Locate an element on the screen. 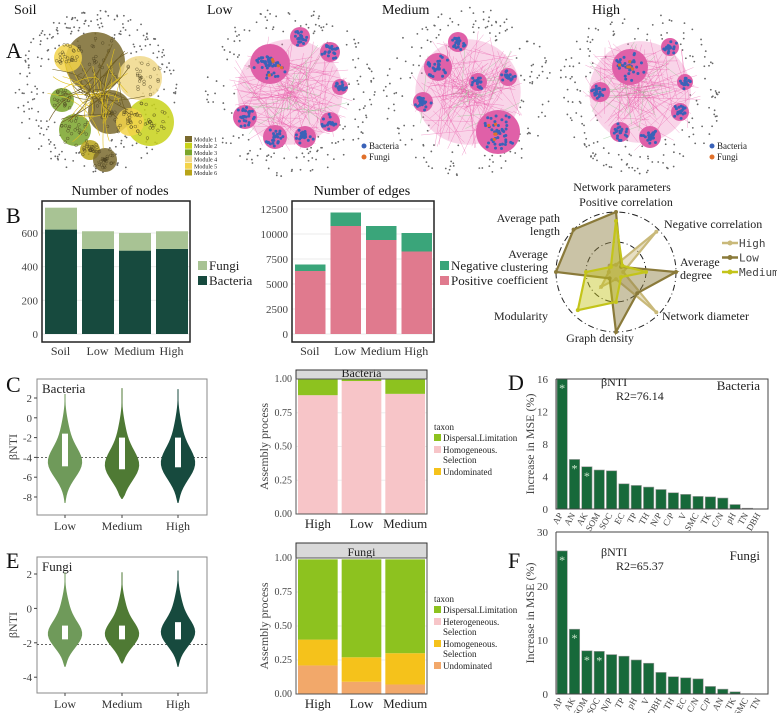 The width and height of the screenshot is (777, 713). bar-segment is located at coordinates (361, 608).